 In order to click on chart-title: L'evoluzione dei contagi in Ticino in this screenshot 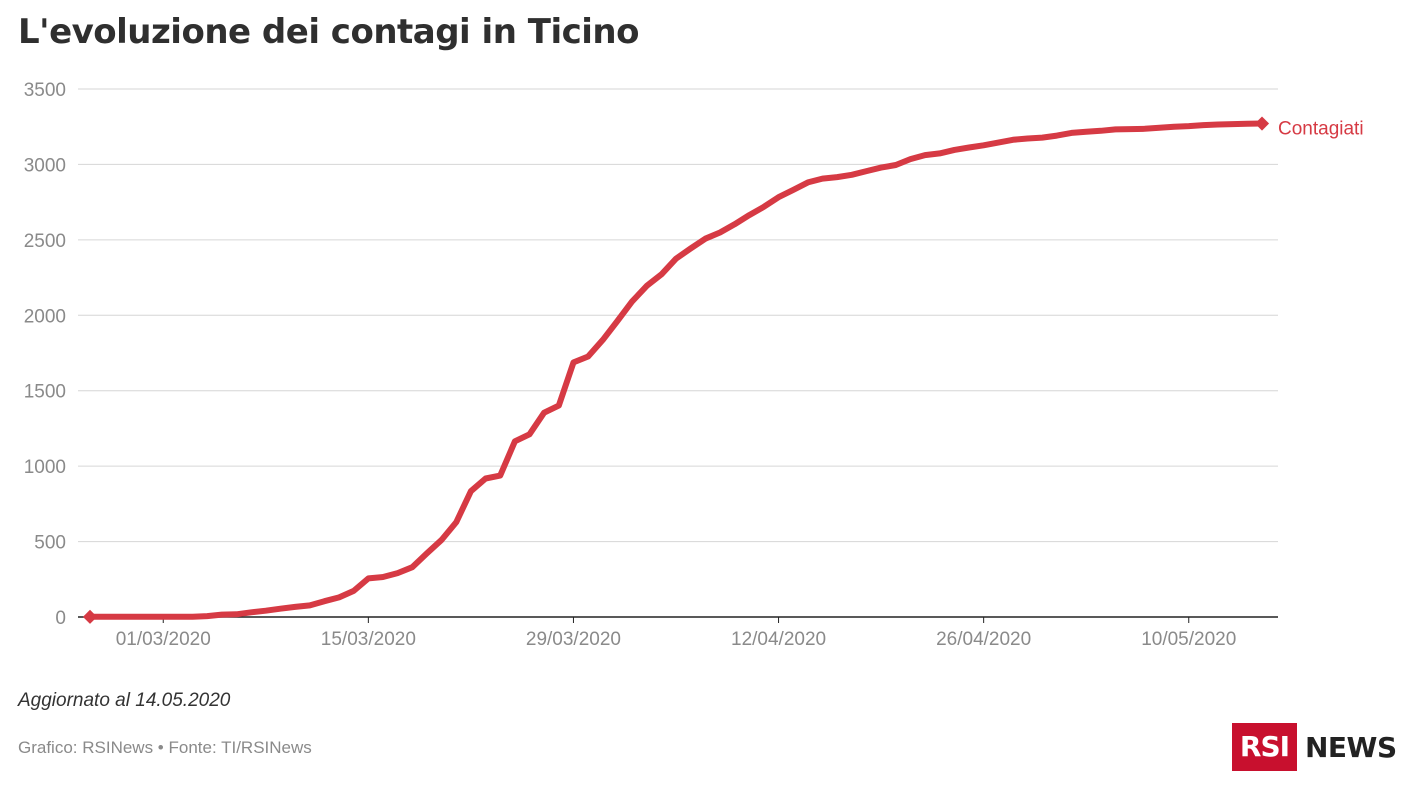, I will do `click(328, 32)`.